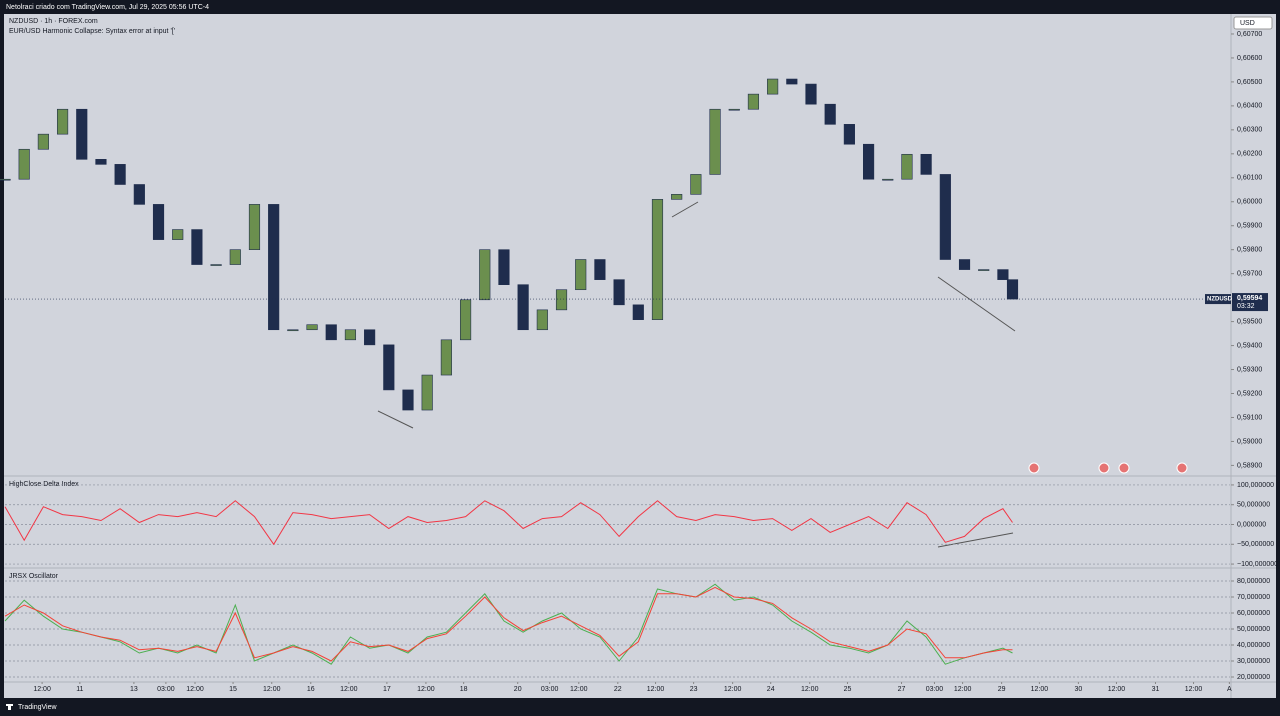  I want to click on x-tick-label: 29, so click(1002, 689).